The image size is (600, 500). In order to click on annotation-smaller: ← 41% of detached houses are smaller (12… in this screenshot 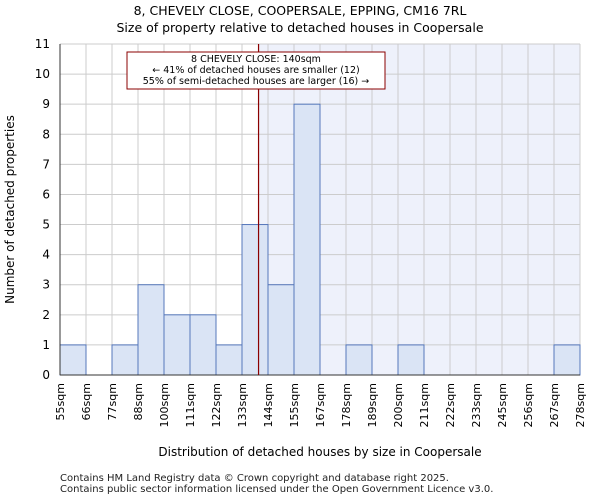, I will do `click(255, 70)`.